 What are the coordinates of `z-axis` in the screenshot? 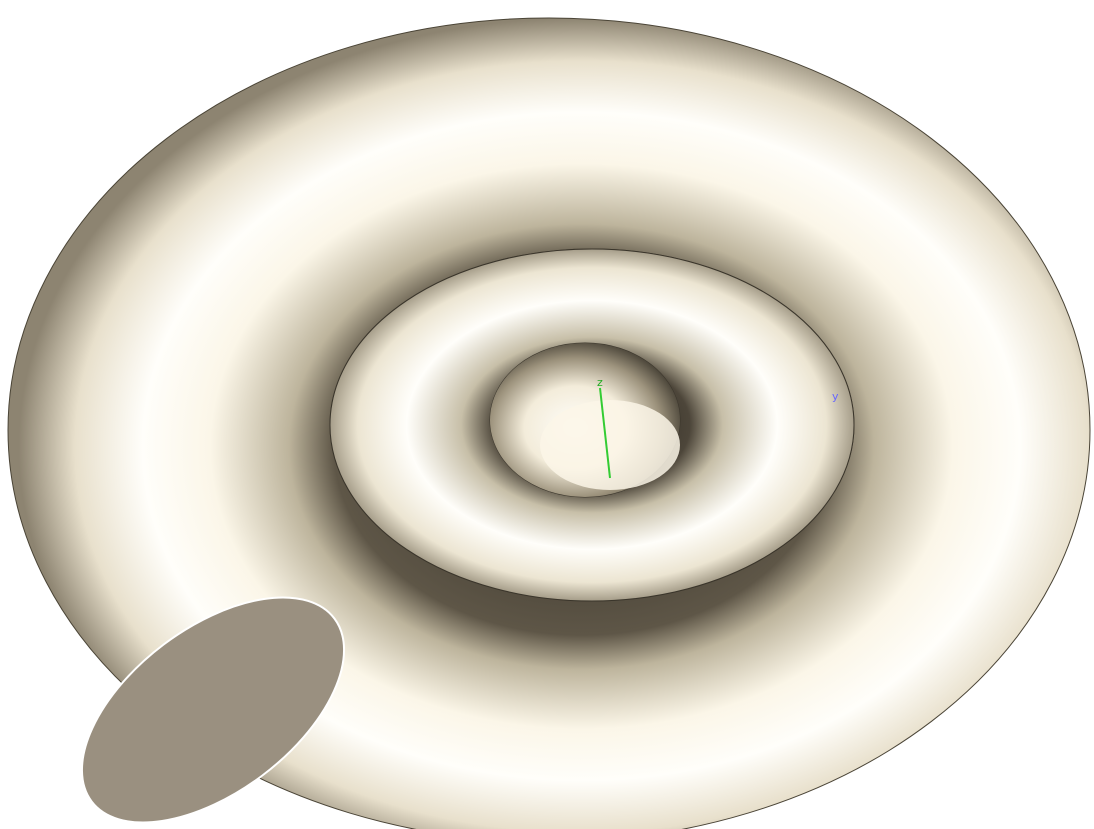 It's located at (605, 433).